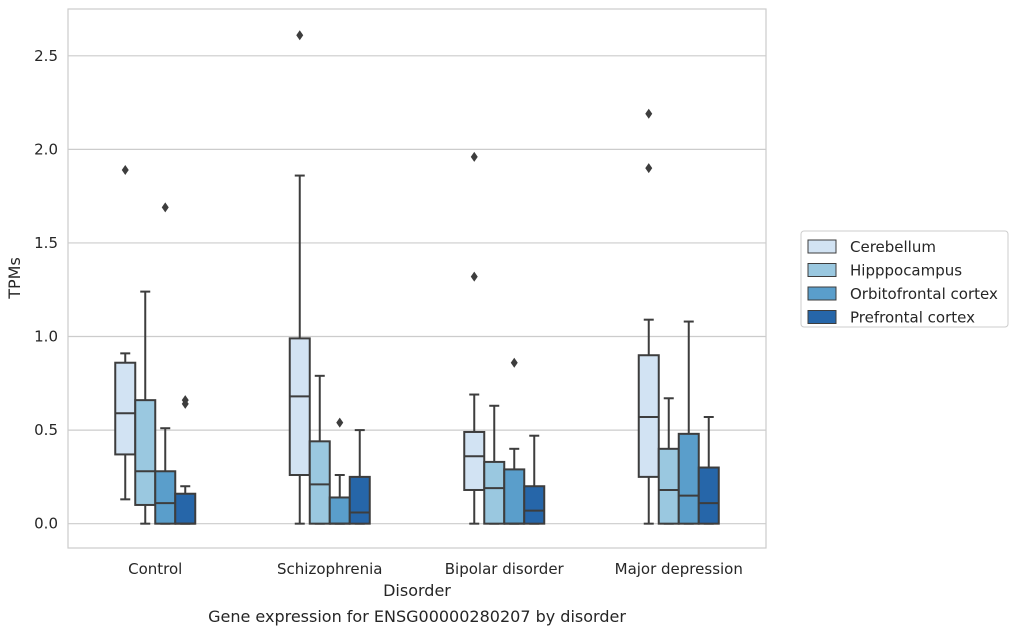  Describe the element at coordinates (46, 56) in the screenshot. I see `y-tick-label: 2.5` at that location.